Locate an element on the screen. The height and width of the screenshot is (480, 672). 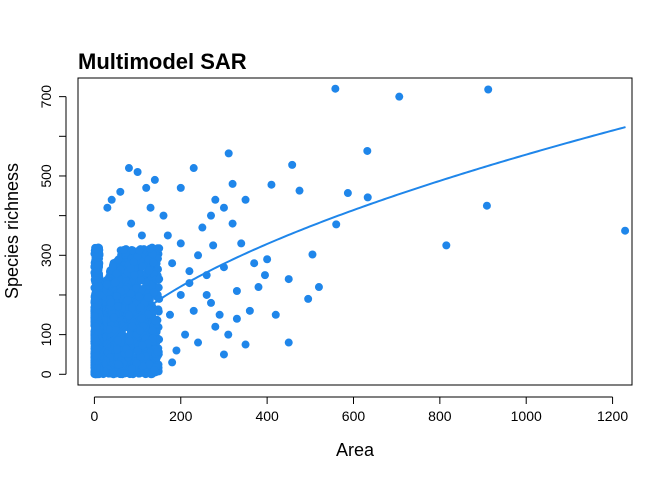
y-tick-label: 300 is located at coordinates (46, 255).